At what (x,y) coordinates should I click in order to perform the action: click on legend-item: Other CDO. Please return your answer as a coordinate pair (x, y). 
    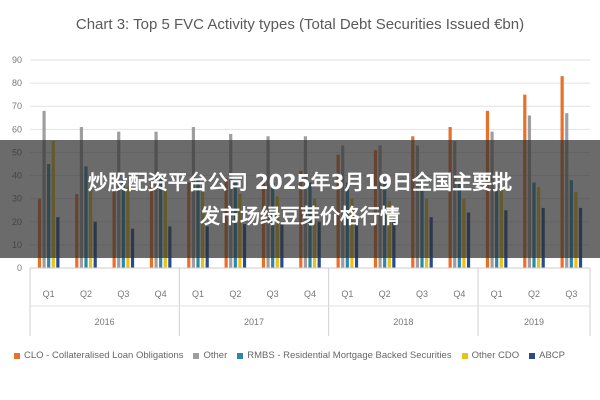
    Looking at the image, I should click on (490, 355).